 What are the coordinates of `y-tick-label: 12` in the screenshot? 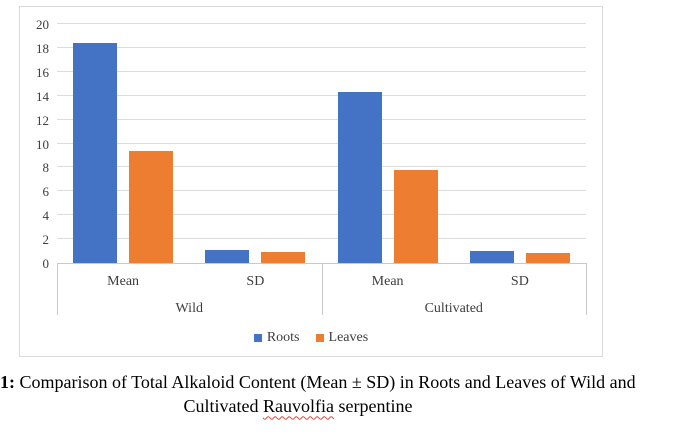 It's located at (42, 120).